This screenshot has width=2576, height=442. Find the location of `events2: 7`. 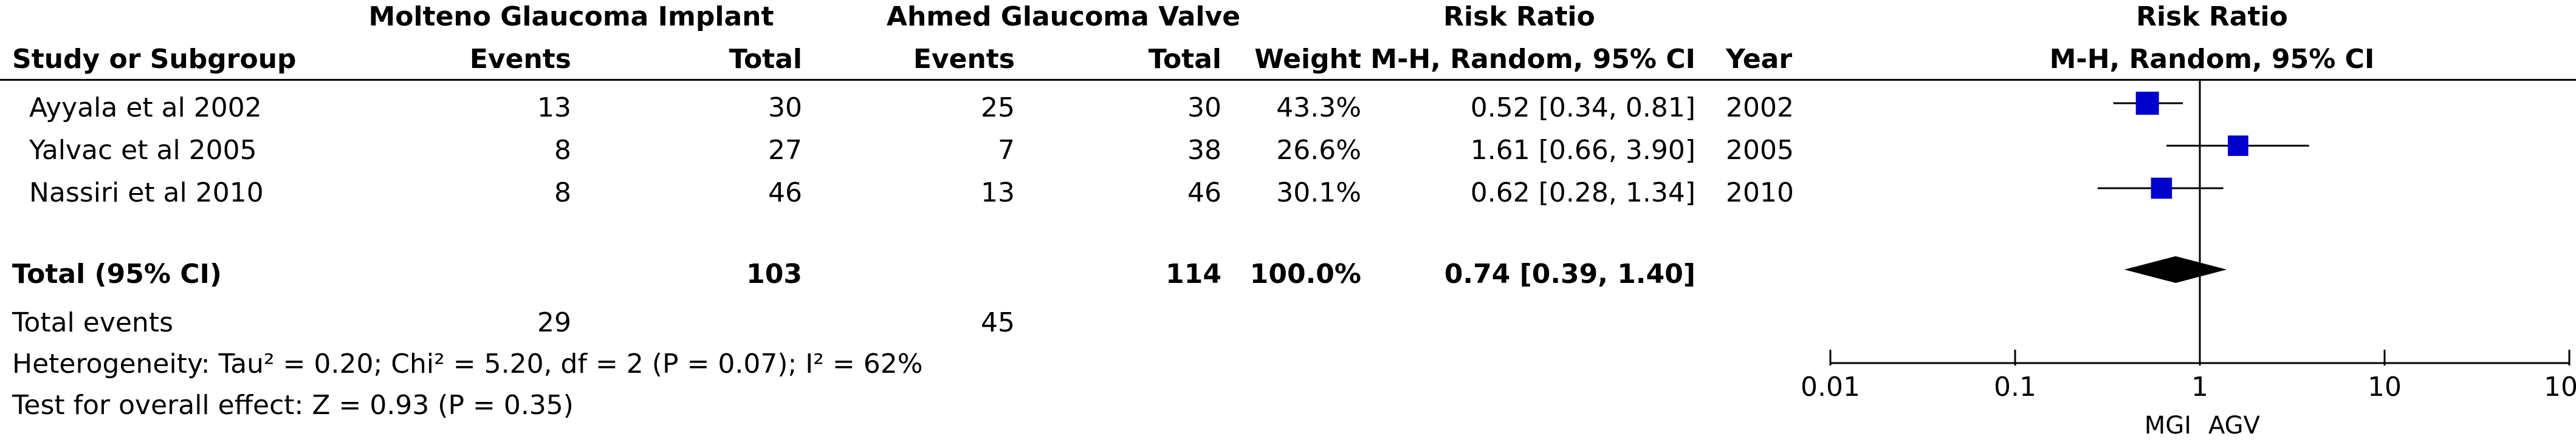

events2: 7 is located at coordinates (1006, 150).